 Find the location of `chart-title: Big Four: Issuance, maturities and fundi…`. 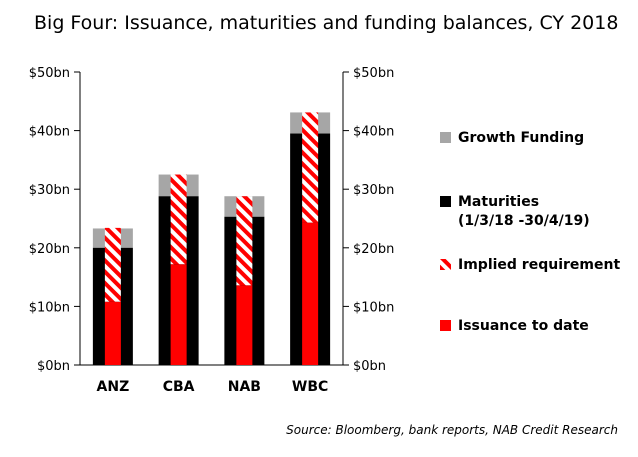

chart-title: Big Four: Issuance, maturities and fundi… is located at coordinates (326, 23).